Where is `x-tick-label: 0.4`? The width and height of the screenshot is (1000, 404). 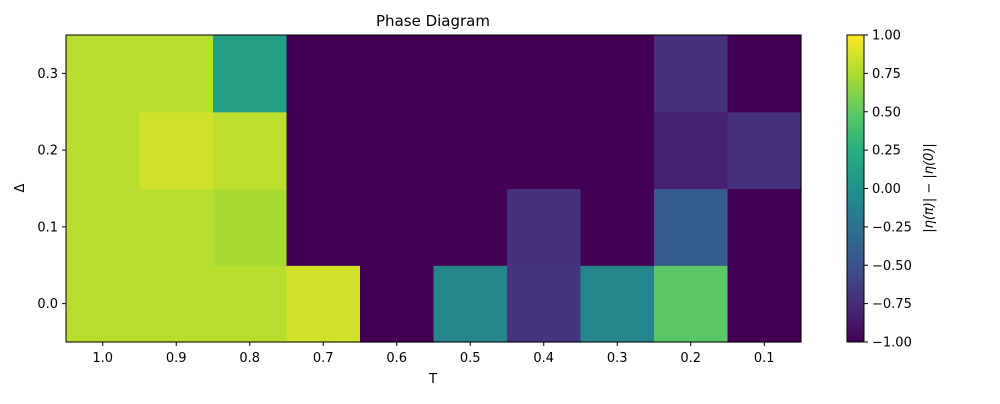
x-tick-label: 0.4 is located at coordinates (543, 358).